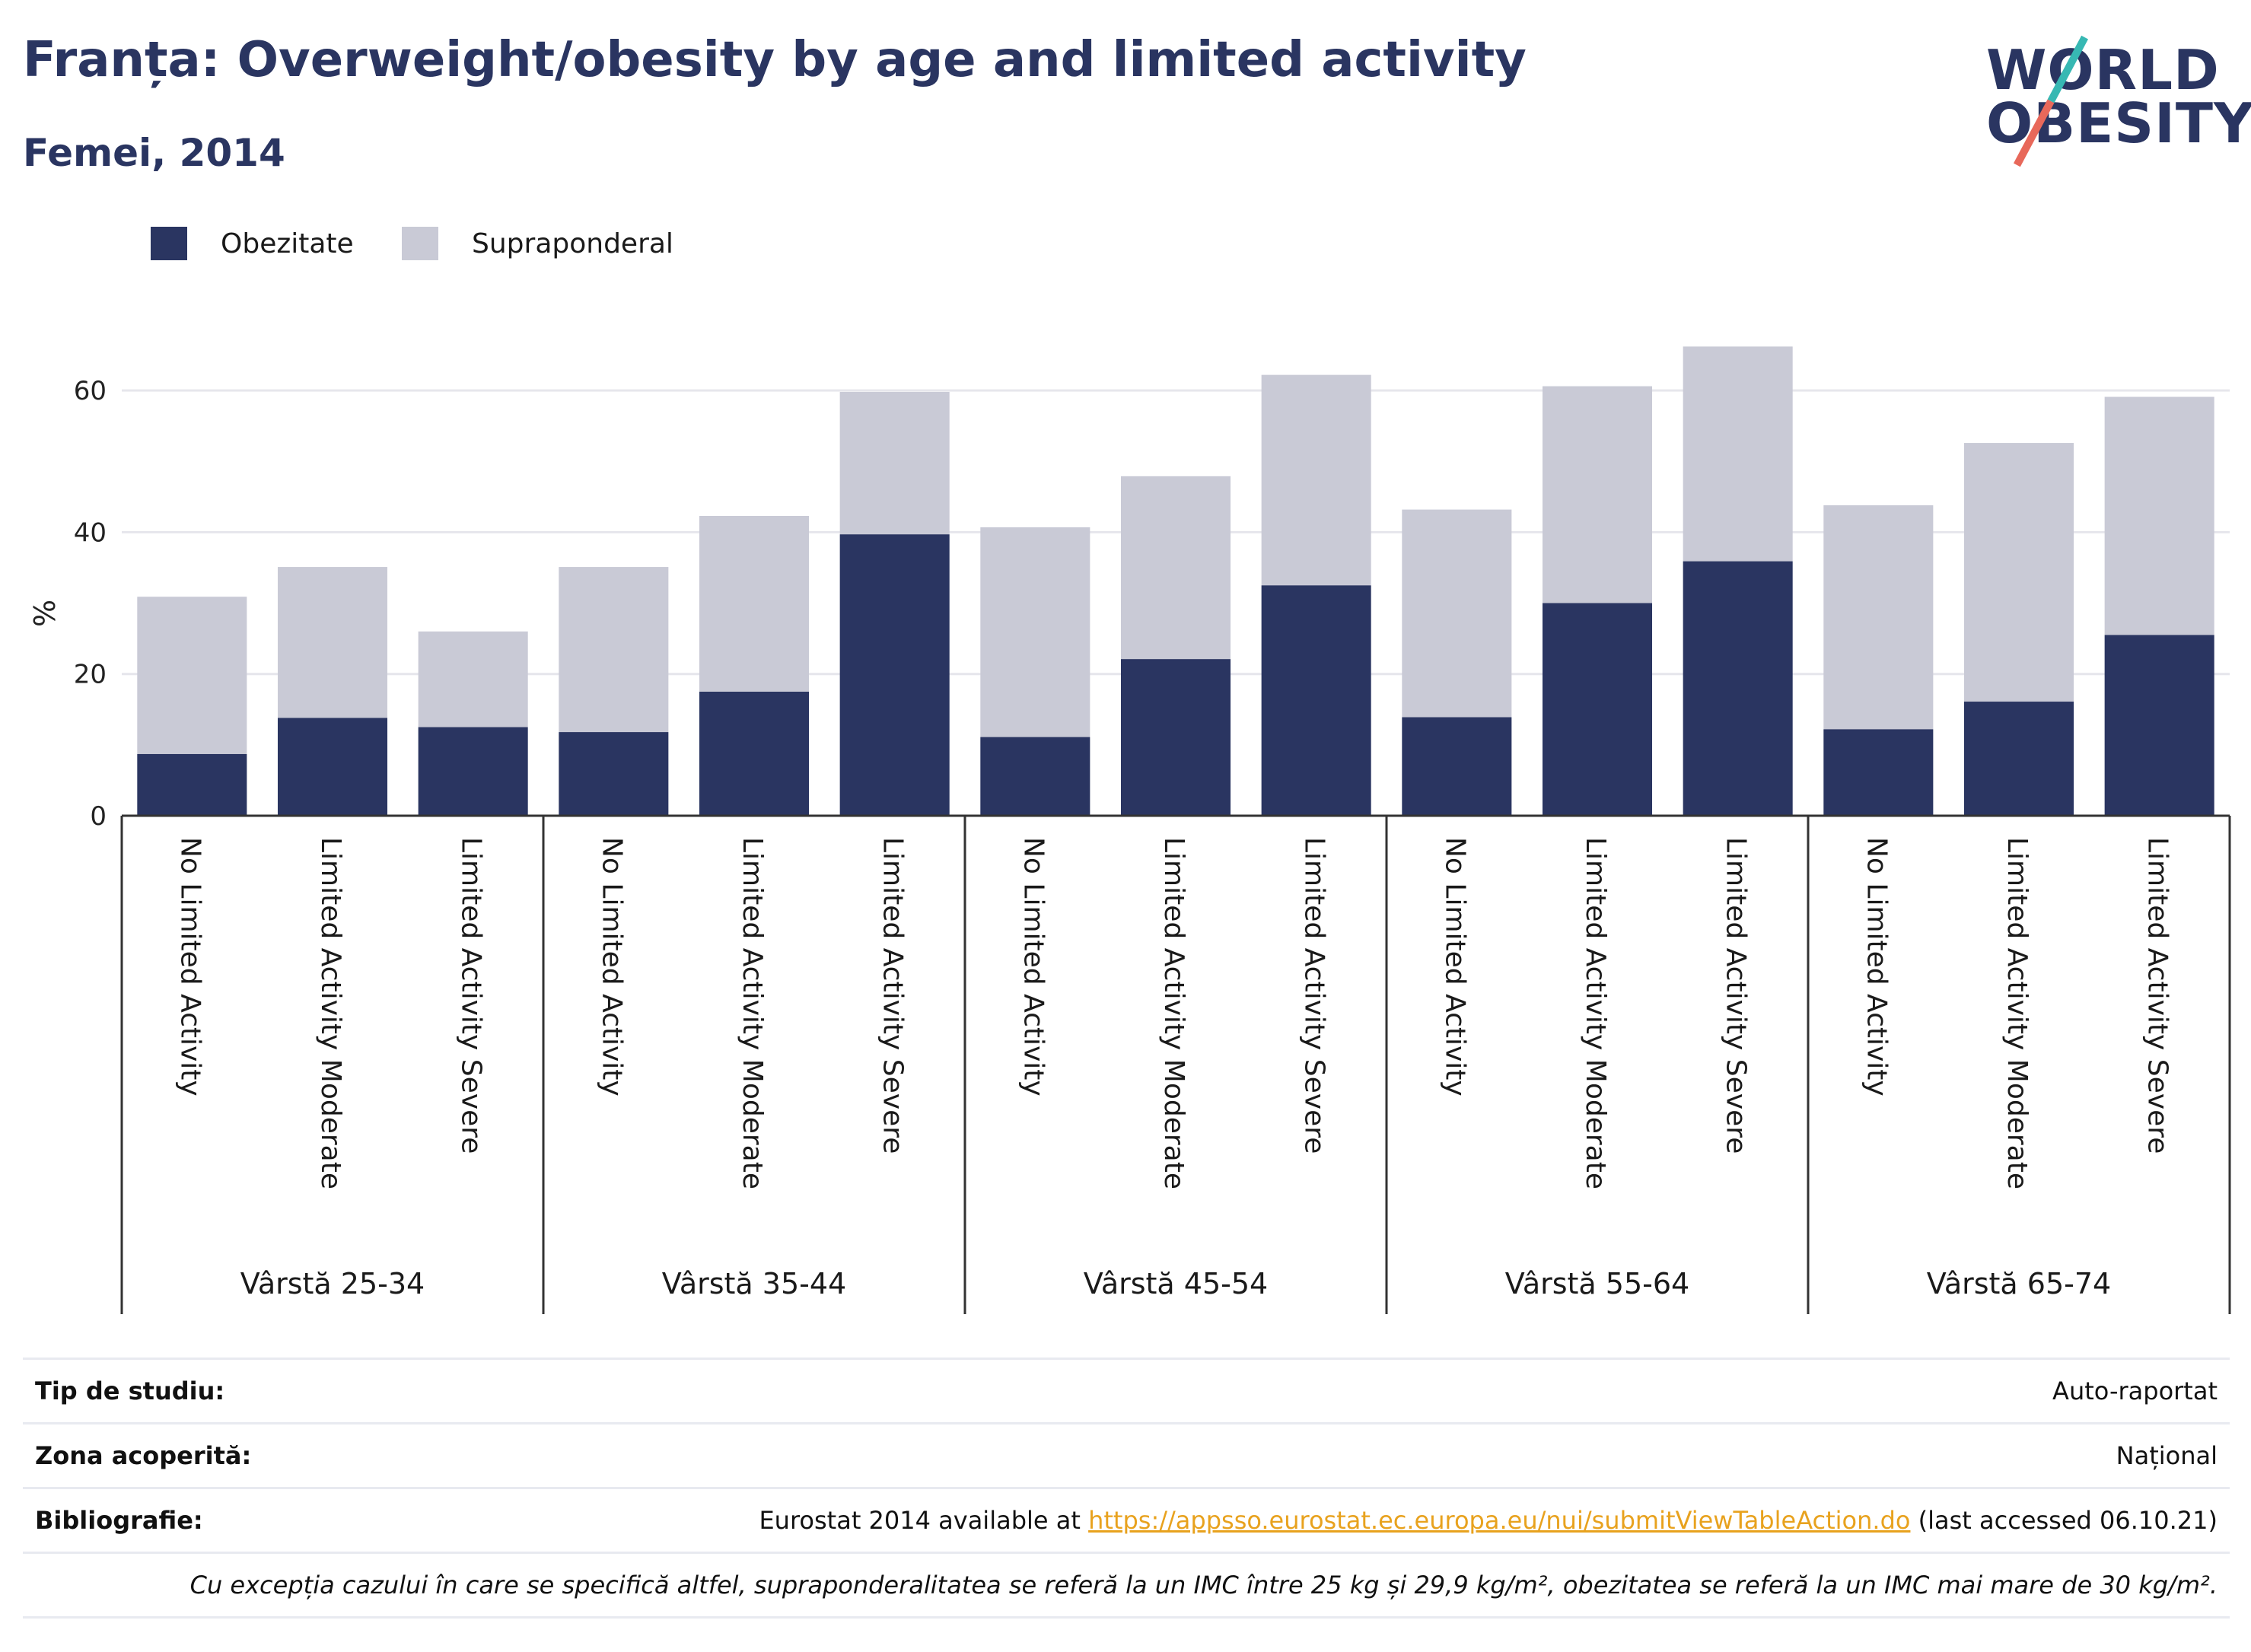 The height and width of the screenshot is (1652, 2251). I want to click on world-obesity-logo: WORLD OBESITY, so click(2118, 94).